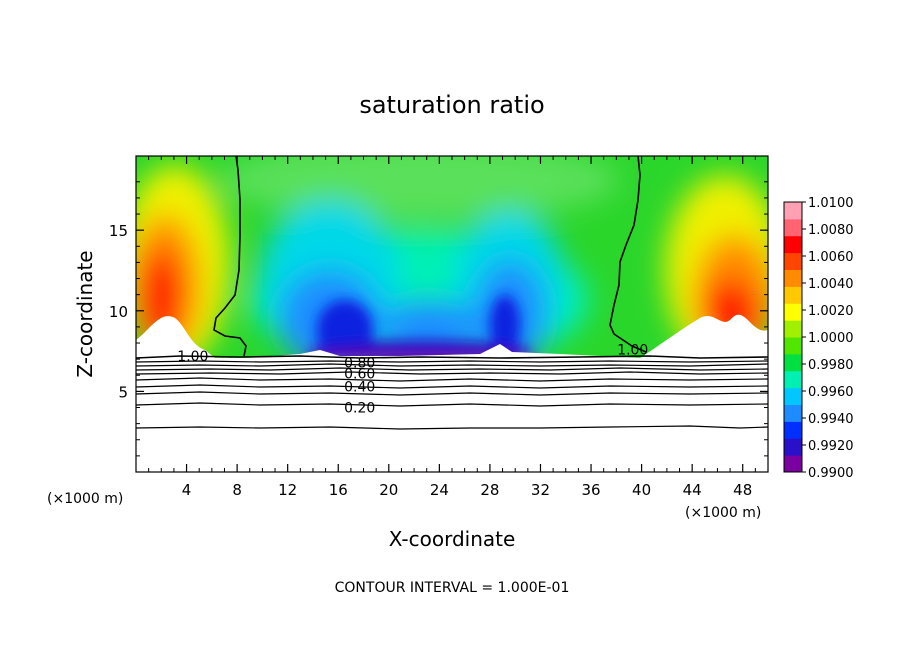  I want to click on contour-label: 0.80, so click(359, 363).